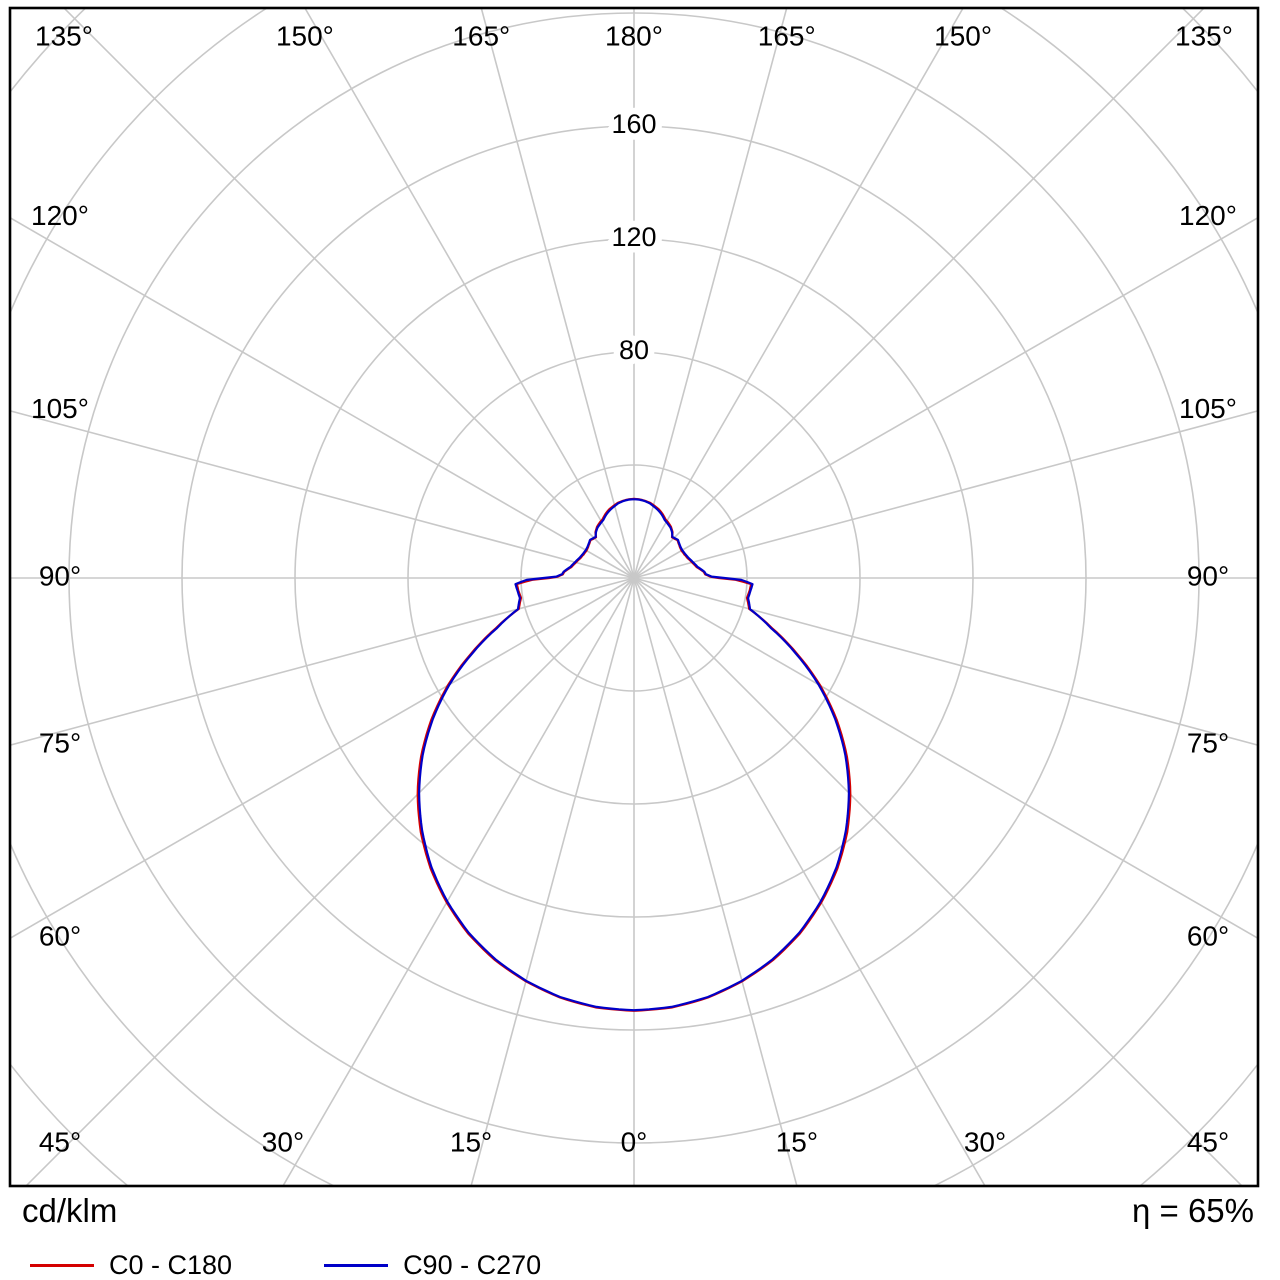  Describe the element at coordinates (634, 35) in the screenshot. I see `angle-label: 180°` at that location.